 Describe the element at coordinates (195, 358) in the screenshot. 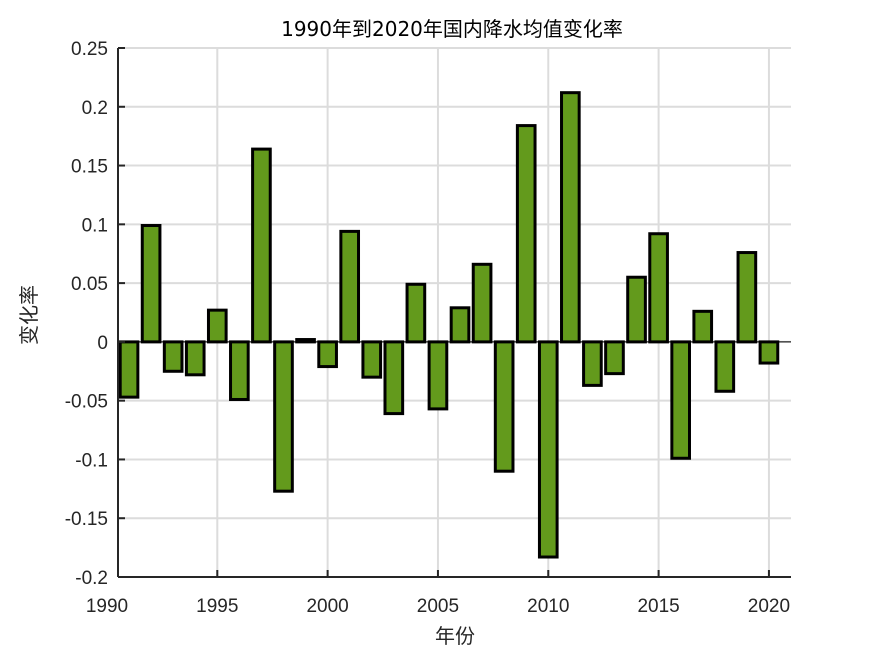

I see `bar-1994` at that location.